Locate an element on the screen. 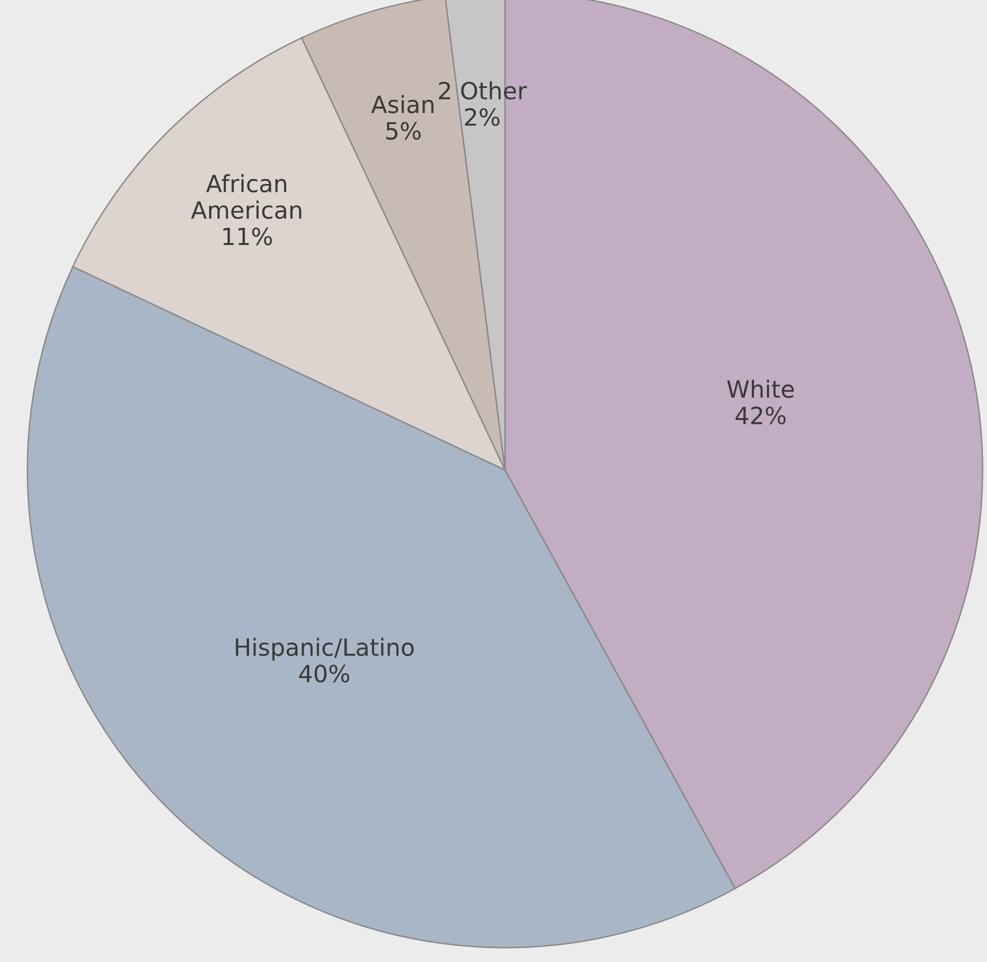  slice-label: Asian is located at coordinates (402, 104).